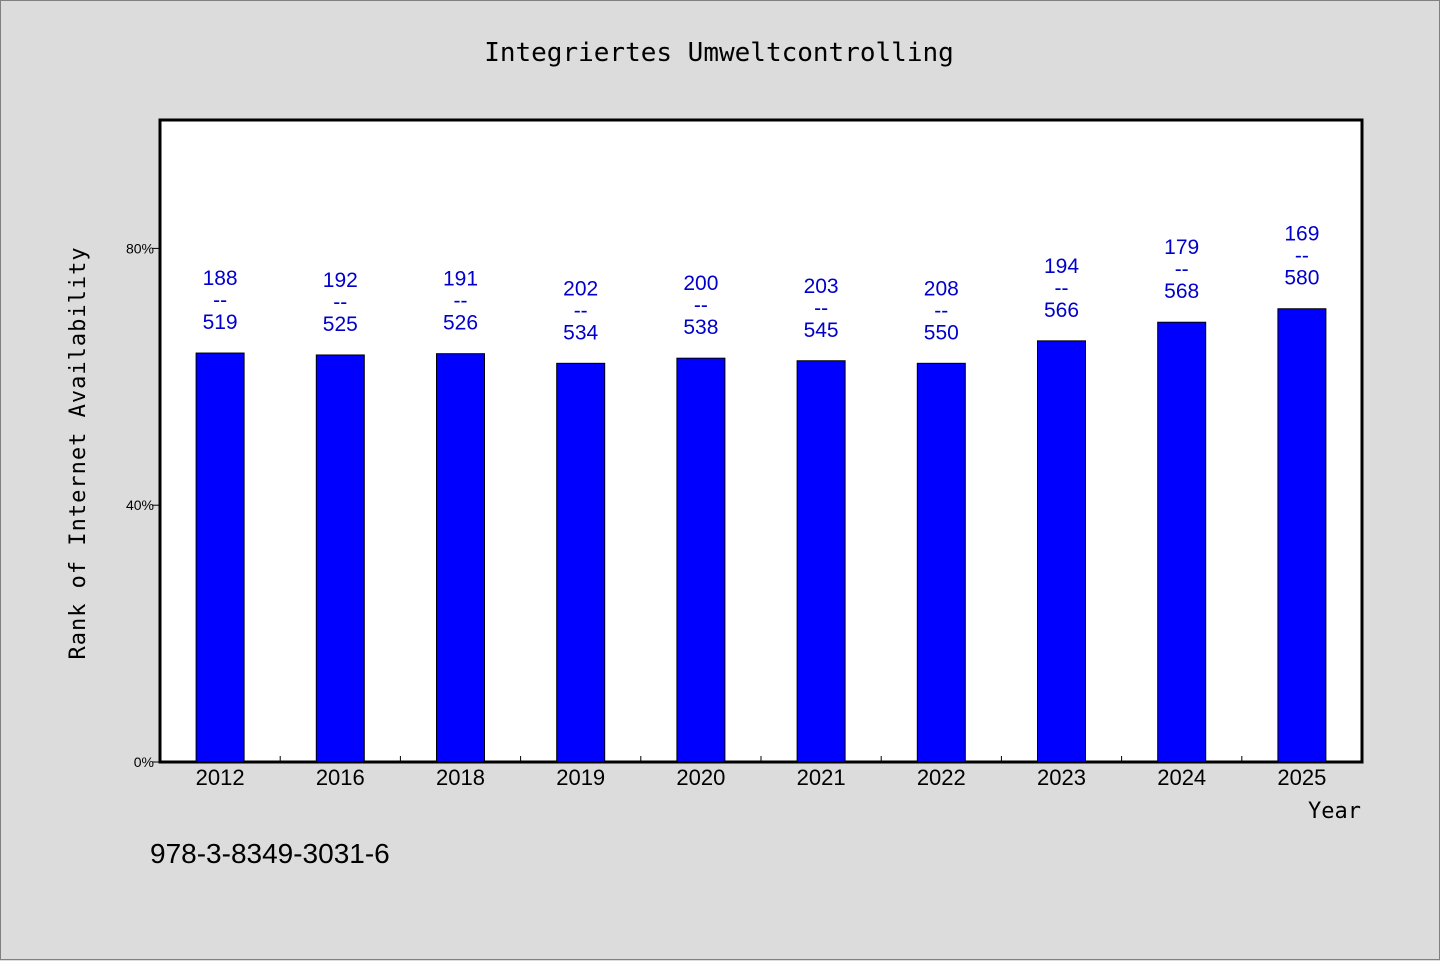  What do you see at coordinates (460, 777) in the screenshot?
I see `x-tick-label: 2018` at bounding box center [460, 777].